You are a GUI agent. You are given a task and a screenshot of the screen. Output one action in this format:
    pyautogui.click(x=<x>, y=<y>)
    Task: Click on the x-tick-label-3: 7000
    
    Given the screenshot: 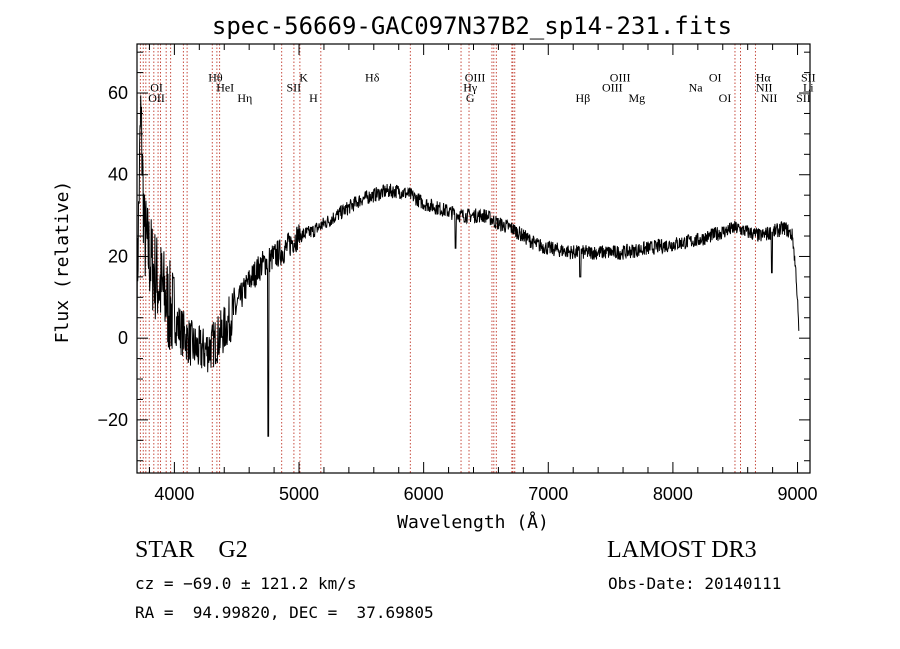 What is the action you would take?
    pyautogui.click(x=548, y=494)
    